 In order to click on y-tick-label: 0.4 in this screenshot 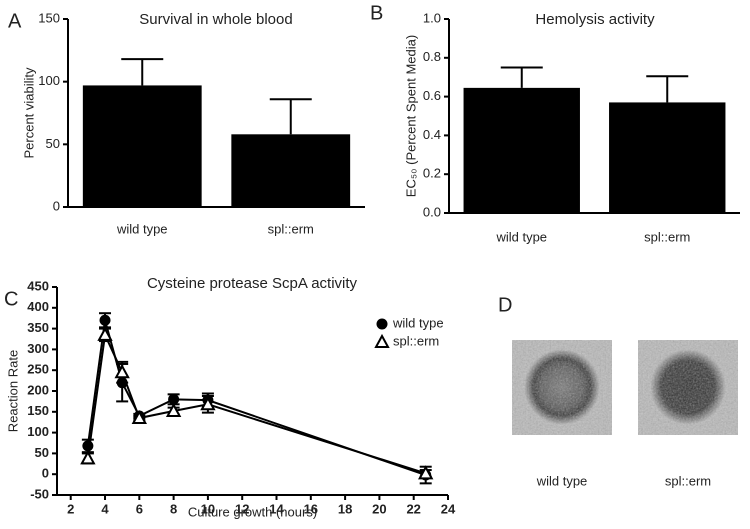, I will do `click(432, 134)`.